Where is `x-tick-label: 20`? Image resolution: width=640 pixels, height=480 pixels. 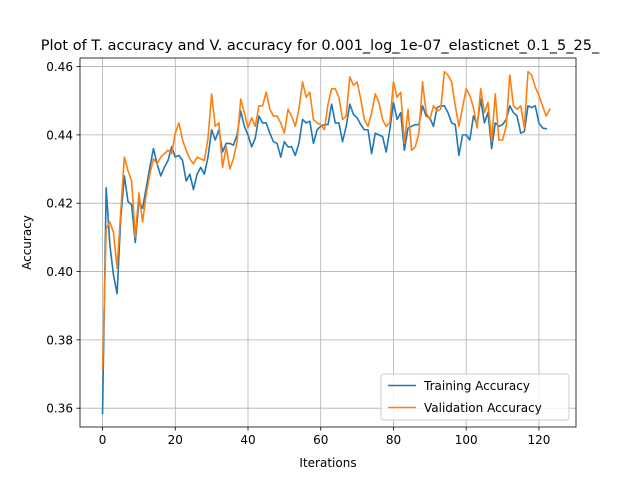
x-tick-label: 20 is located at coordinates (175, 440).